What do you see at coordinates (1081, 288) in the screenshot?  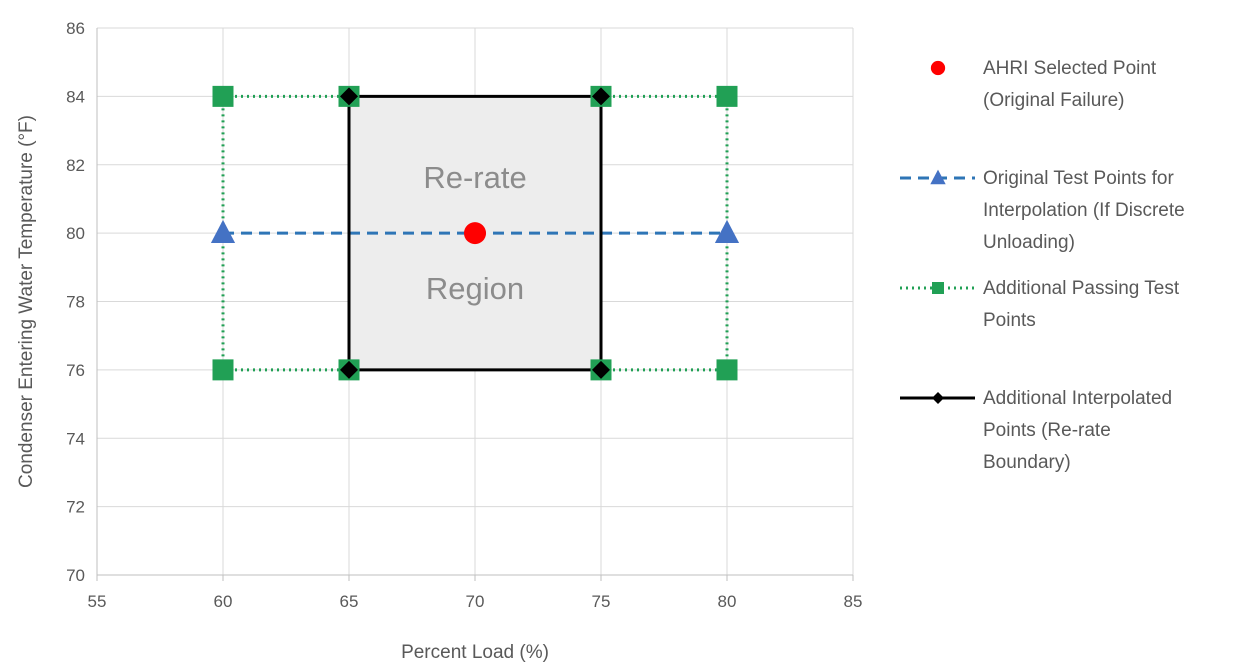 I see `legend-label-2-0: Additional Passing Test` at bounding box center [1081, 288].